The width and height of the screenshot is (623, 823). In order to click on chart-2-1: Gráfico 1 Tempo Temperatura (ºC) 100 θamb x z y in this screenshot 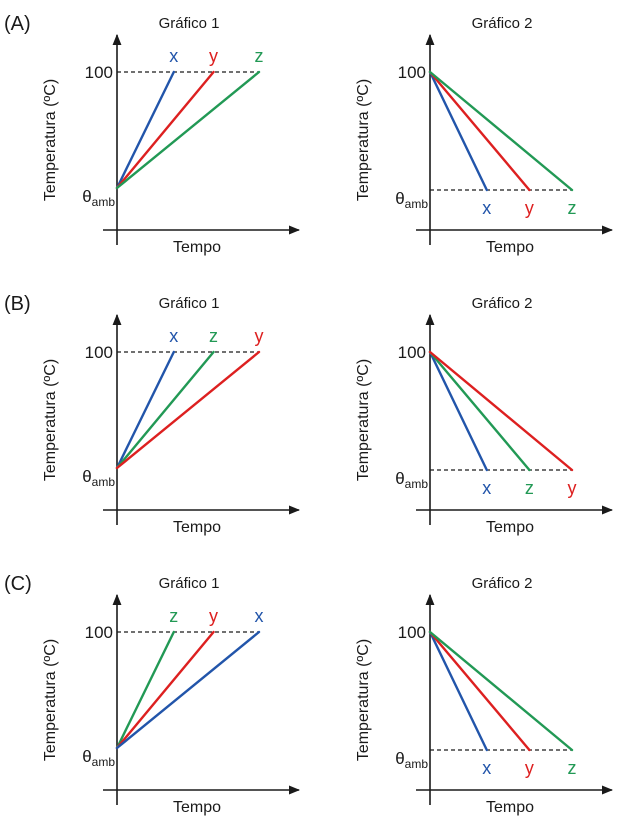, I will do `click(171, 415)`.